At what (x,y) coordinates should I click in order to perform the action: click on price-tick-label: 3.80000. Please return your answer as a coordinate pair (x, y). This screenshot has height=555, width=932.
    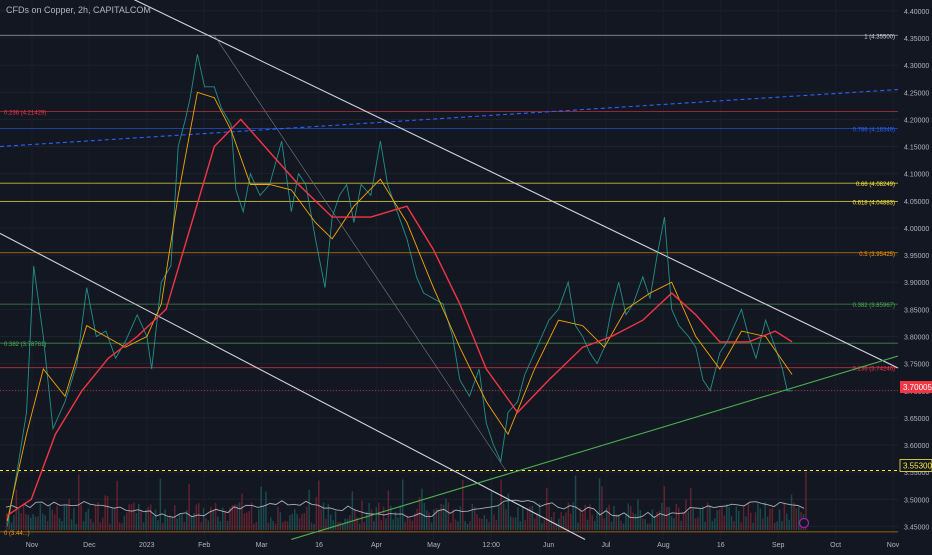
    Looking at the image, I should click on (916, 337).